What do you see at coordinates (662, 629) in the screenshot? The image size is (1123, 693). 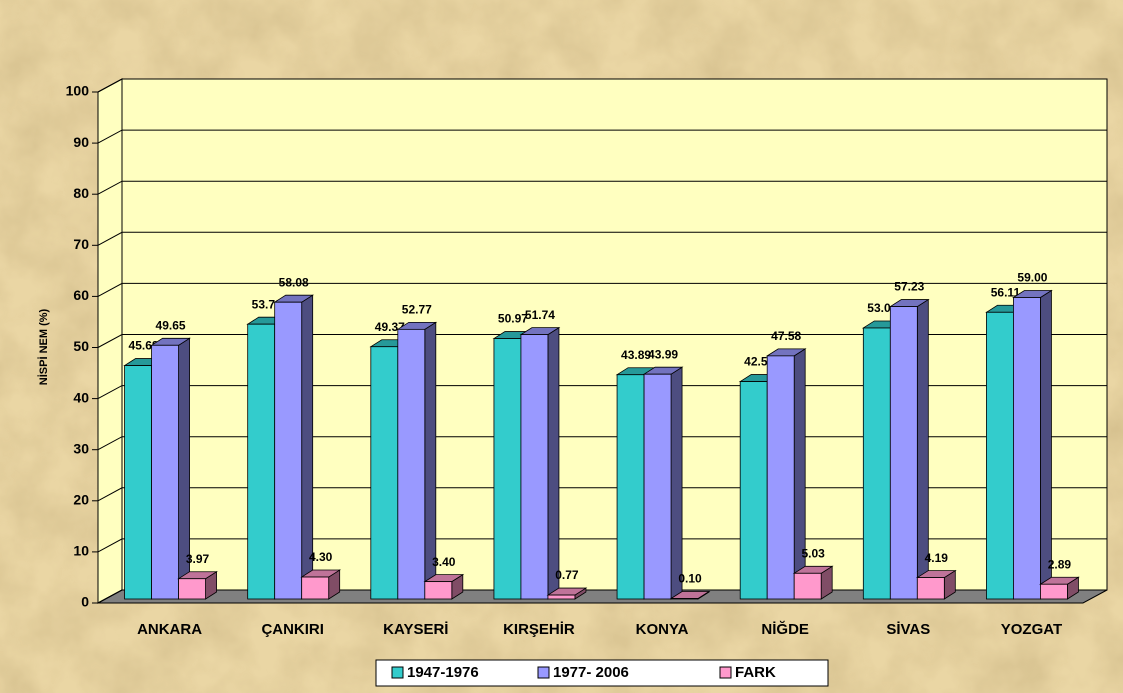 I see `x-tick-label: KONYA` at bounding box center [662, 629].